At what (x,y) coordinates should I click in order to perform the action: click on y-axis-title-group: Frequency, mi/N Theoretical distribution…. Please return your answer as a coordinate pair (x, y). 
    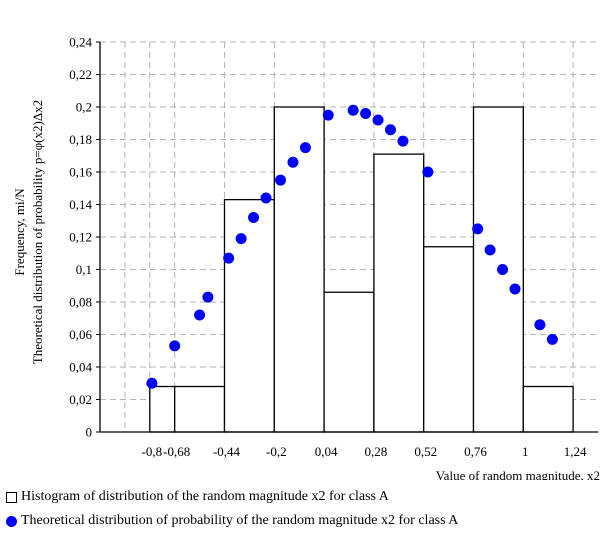
    Looking at the image, I should click on (28, 232).